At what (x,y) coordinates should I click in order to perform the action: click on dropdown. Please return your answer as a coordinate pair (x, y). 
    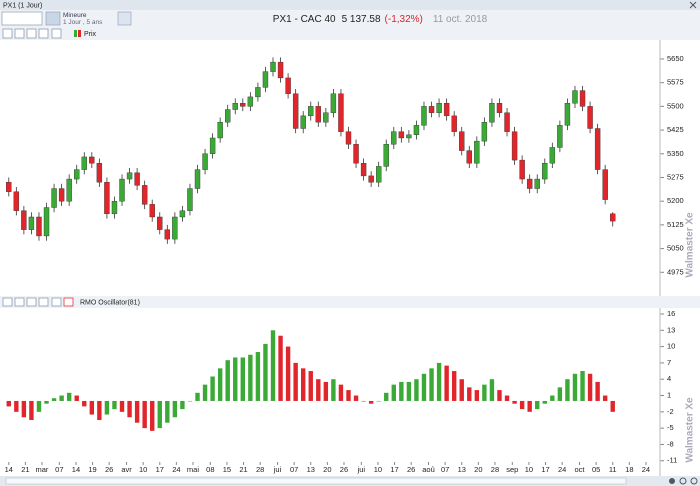
    Looking at the image, I should click on (124, 18).